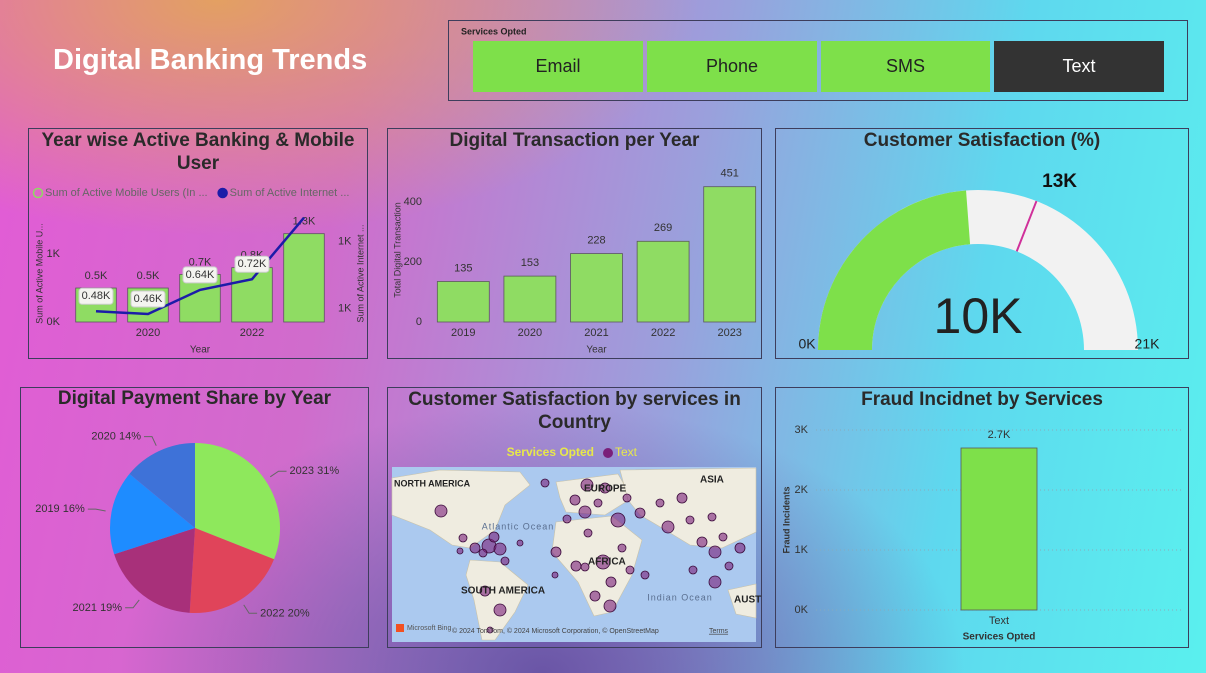  I want to click on target-label: 13K, so click(1059, 181).